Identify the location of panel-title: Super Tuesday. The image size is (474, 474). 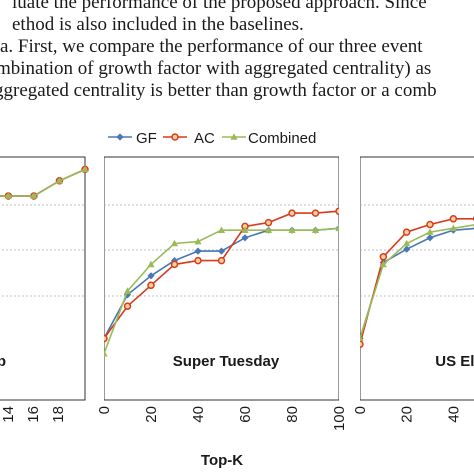
(226, 361).